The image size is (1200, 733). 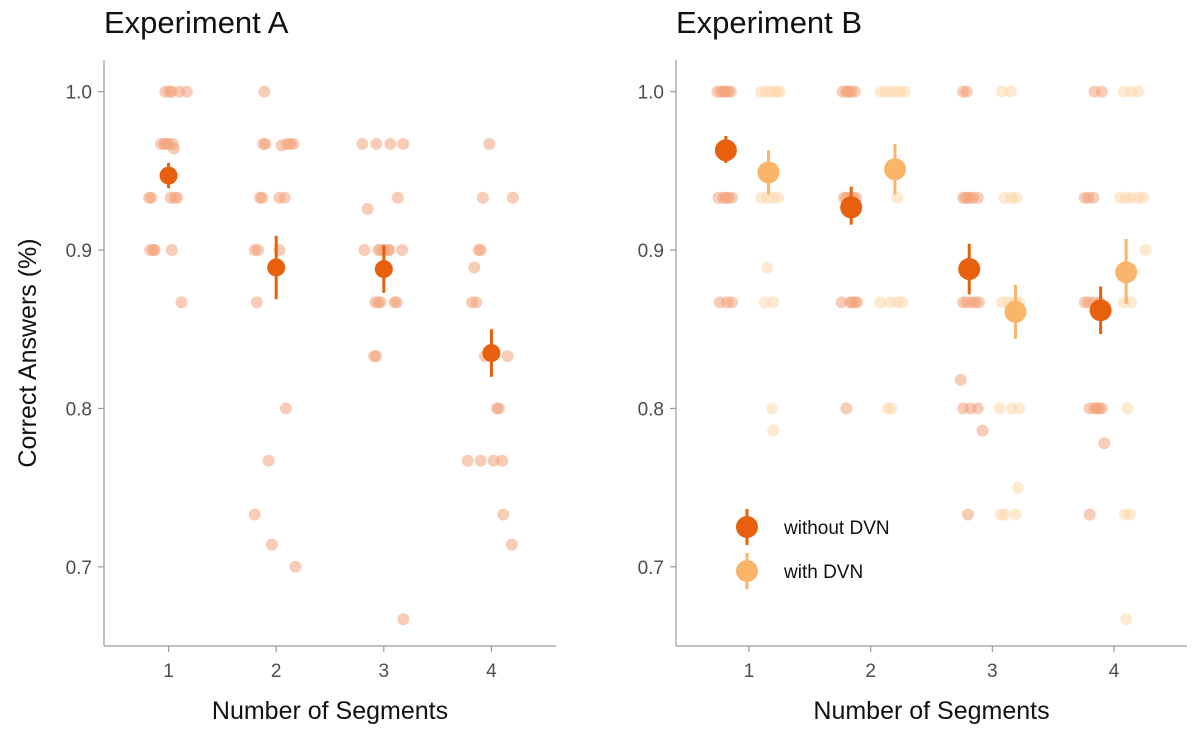 What do you see at coordinates (769, 22) in the screenshot?
I see `panel-title: Experiment B` at bounding box center [769, 22].